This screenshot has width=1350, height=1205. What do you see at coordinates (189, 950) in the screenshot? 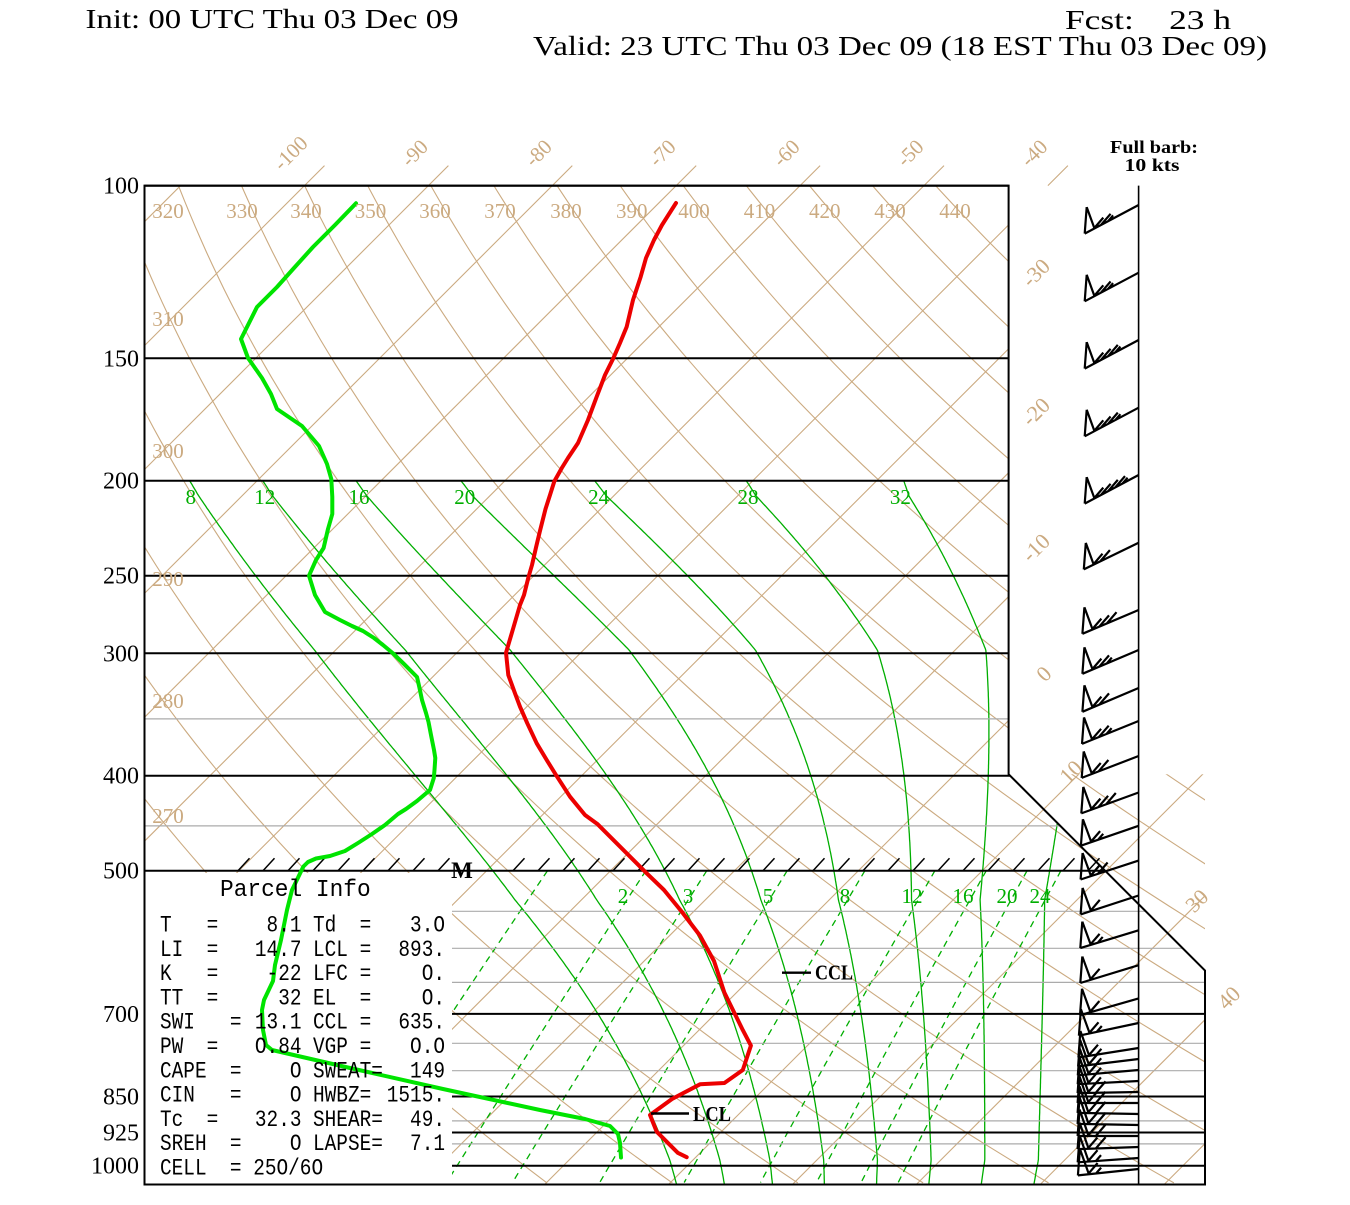
I see `svg-text: LI =` at bounding box center [189, 950].